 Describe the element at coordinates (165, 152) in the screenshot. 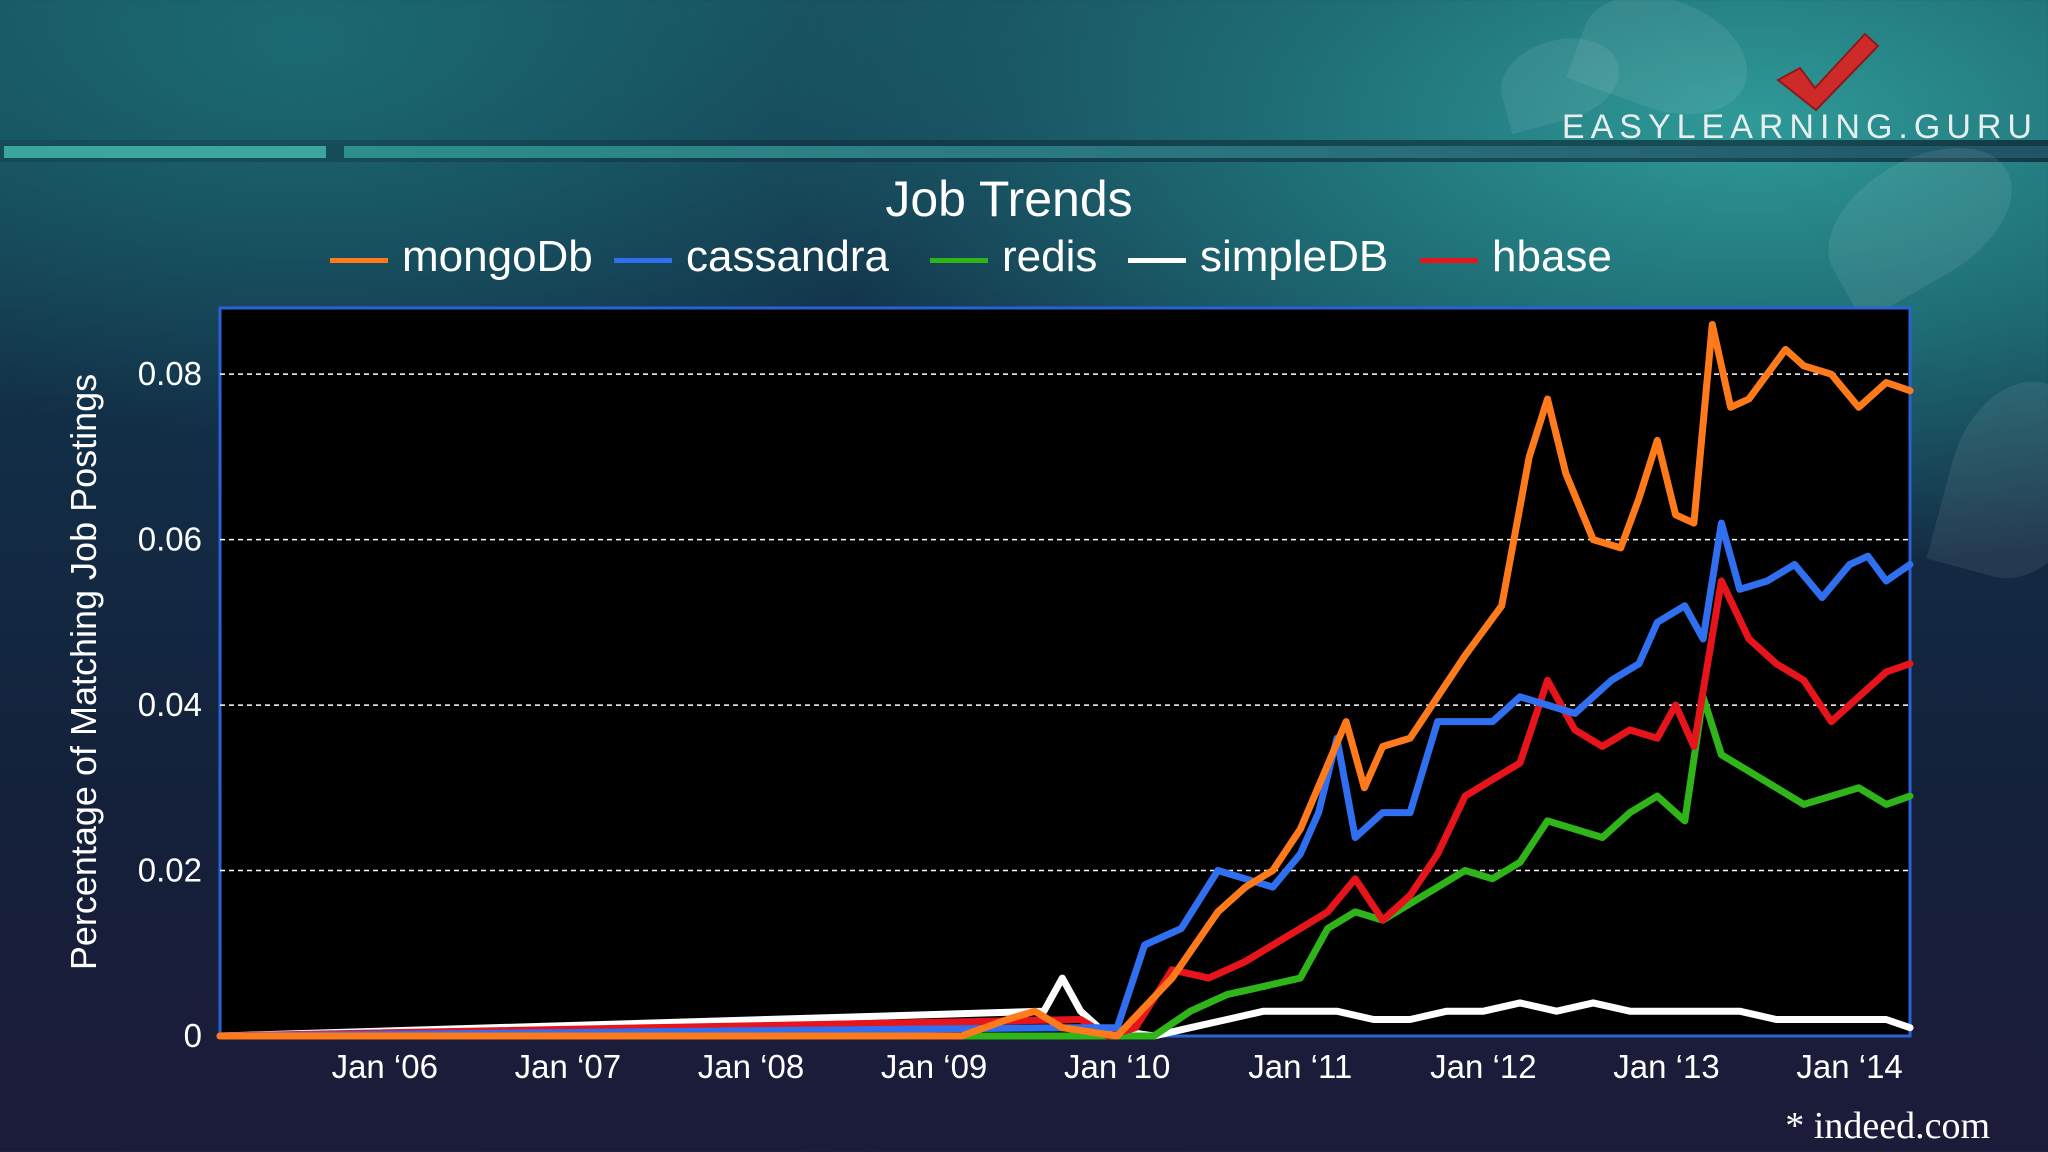

I see `header-stripe-left` at that location.